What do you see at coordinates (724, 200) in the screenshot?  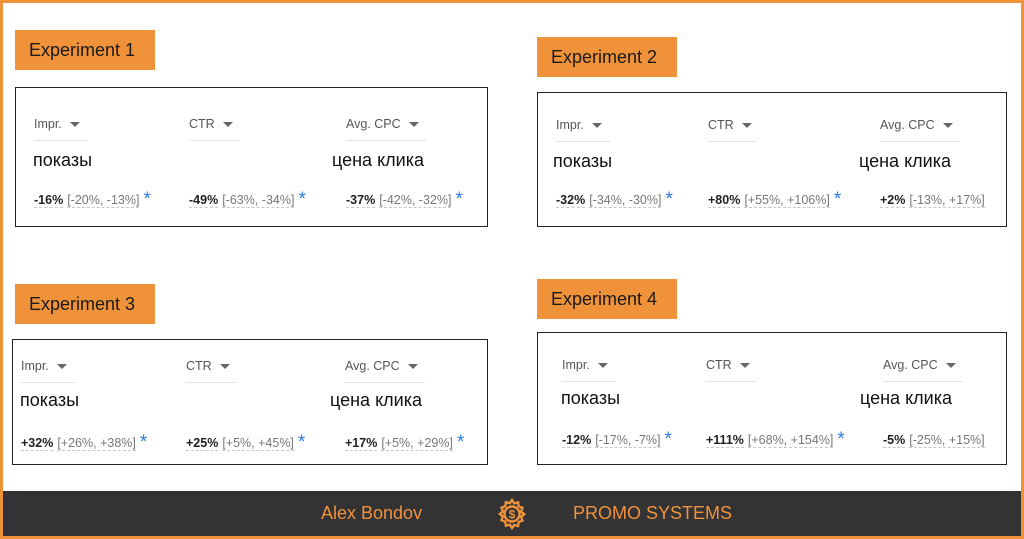 I see `ctr-value: +80%` at bounding box center [724, 200].